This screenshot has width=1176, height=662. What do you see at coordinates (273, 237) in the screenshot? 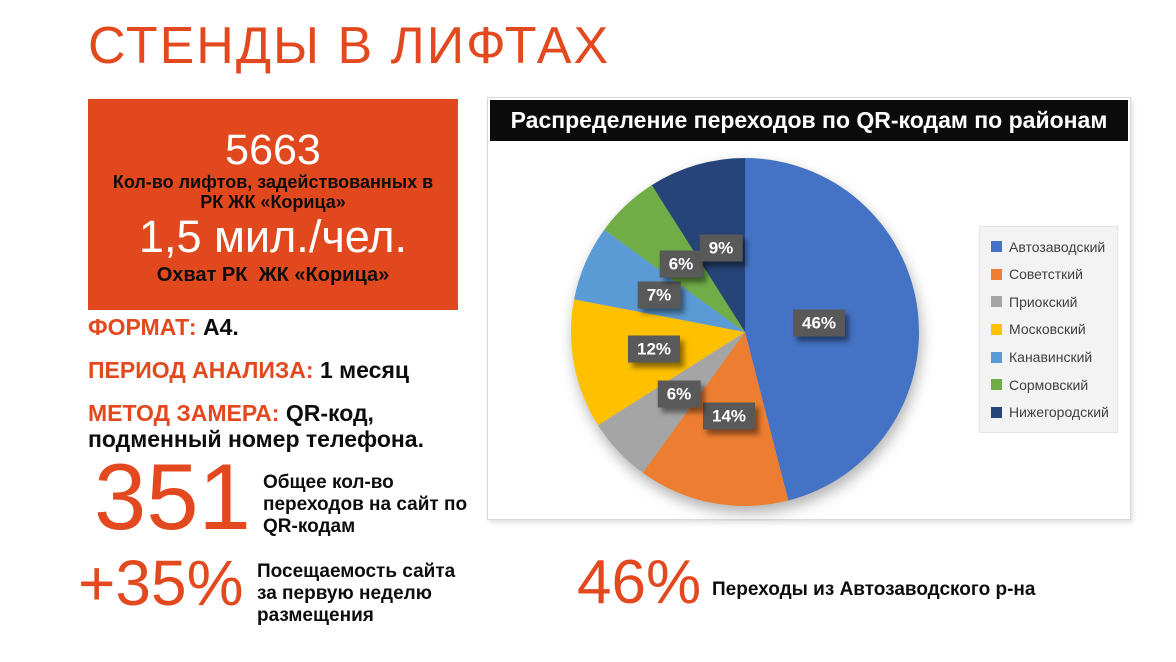
I see `stat-reach-value: 1,5 мил./чел.` at bounding box center [273, 237].